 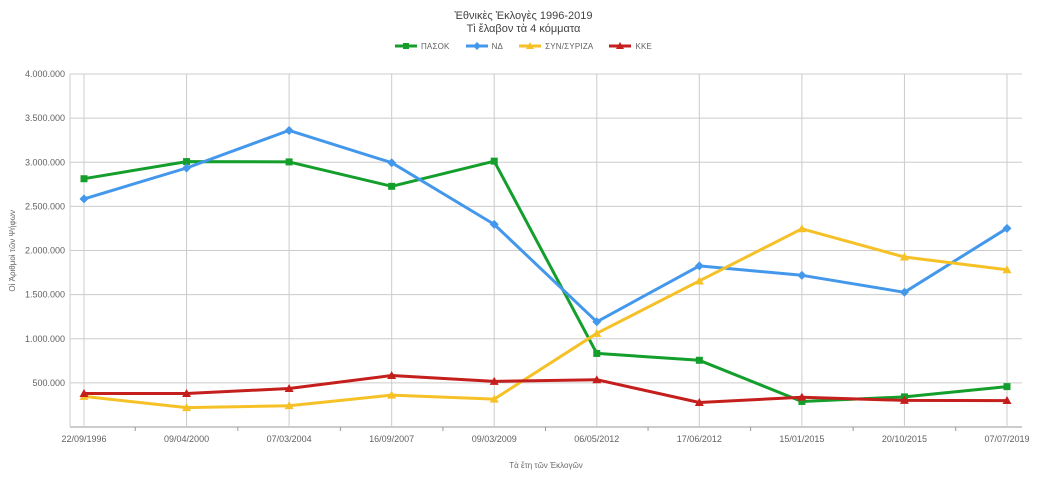 I want to click on y-tick-label: 3.000.000, so click(x=45, y=162).